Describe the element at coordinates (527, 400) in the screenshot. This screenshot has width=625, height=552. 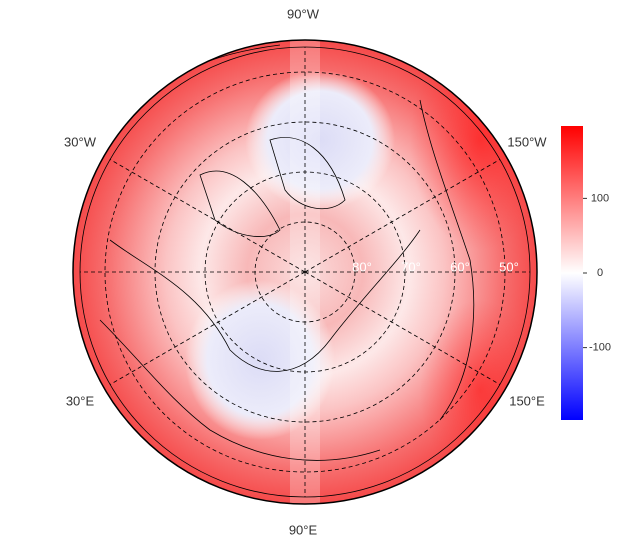
I see `meridian-label: 150°E` at that location.